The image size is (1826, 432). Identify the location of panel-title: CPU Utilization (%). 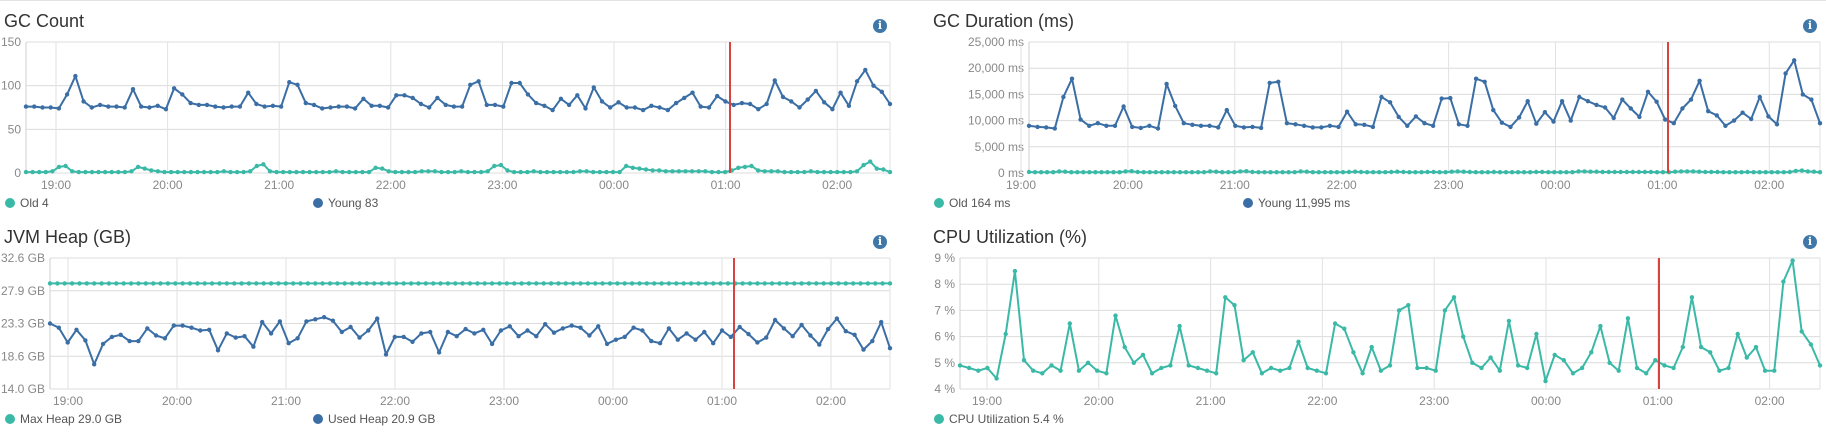
(1010, 237).